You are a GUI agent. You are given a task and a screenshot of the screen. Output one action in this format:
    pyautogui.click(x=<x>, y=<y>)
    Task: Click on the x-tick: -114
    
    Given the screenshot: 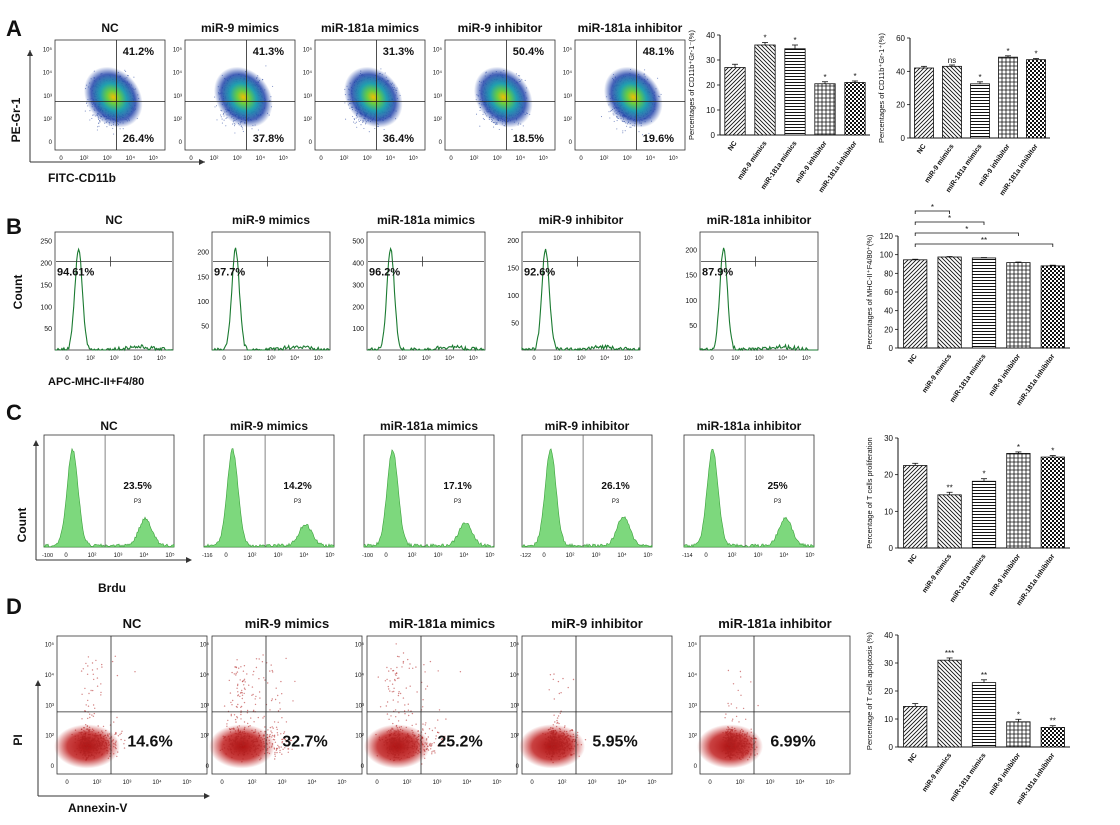 What is the action you would take?
    pyautogui.click(x=687, y=556)
    